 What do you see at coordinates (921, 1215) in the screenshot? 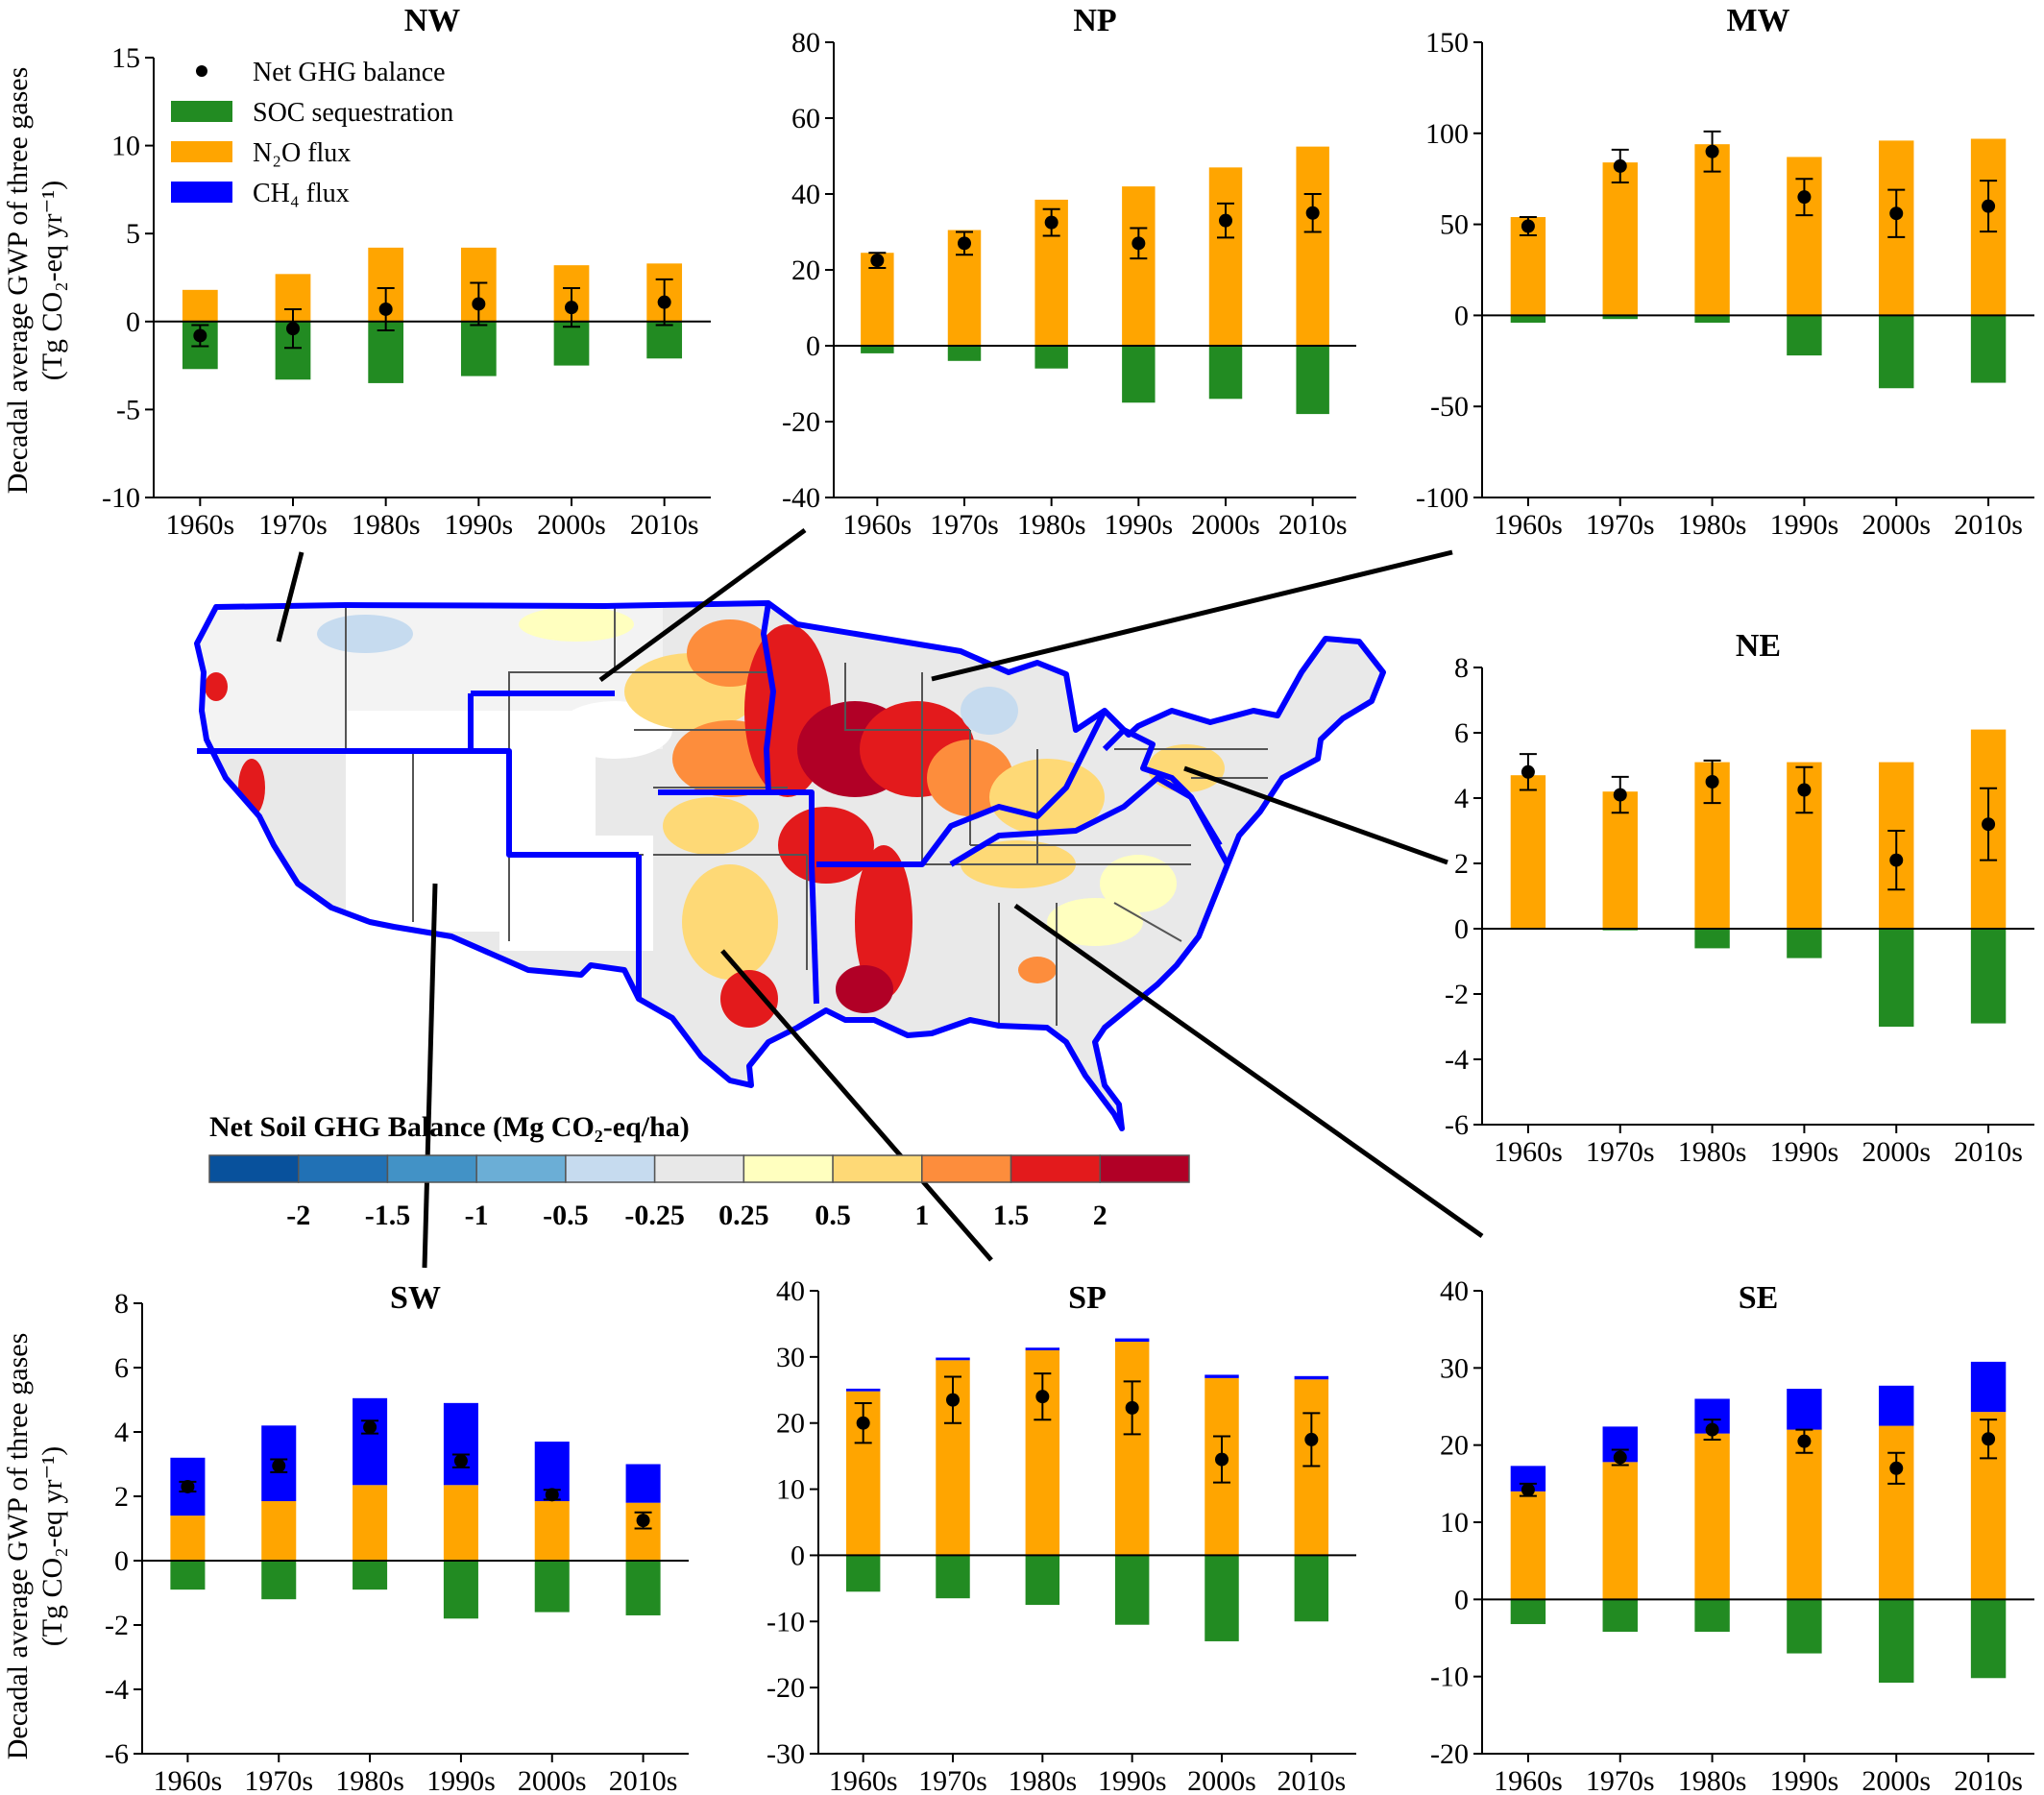
I see `colorbar-label: 1` at bounding box center [921, 1215].